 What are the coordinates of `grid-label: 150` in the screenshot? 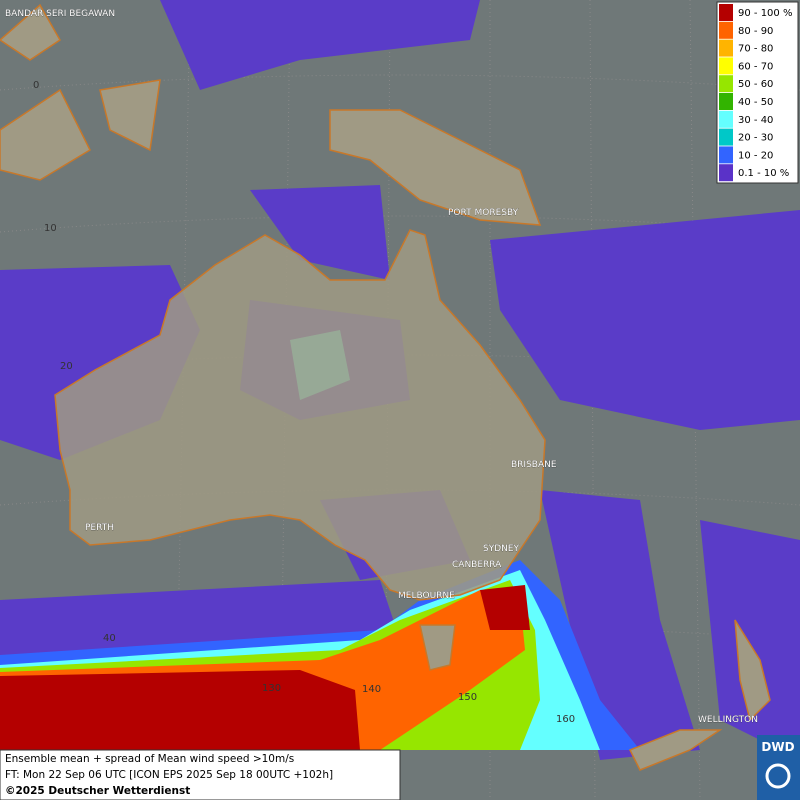 It's located at (467, 697).